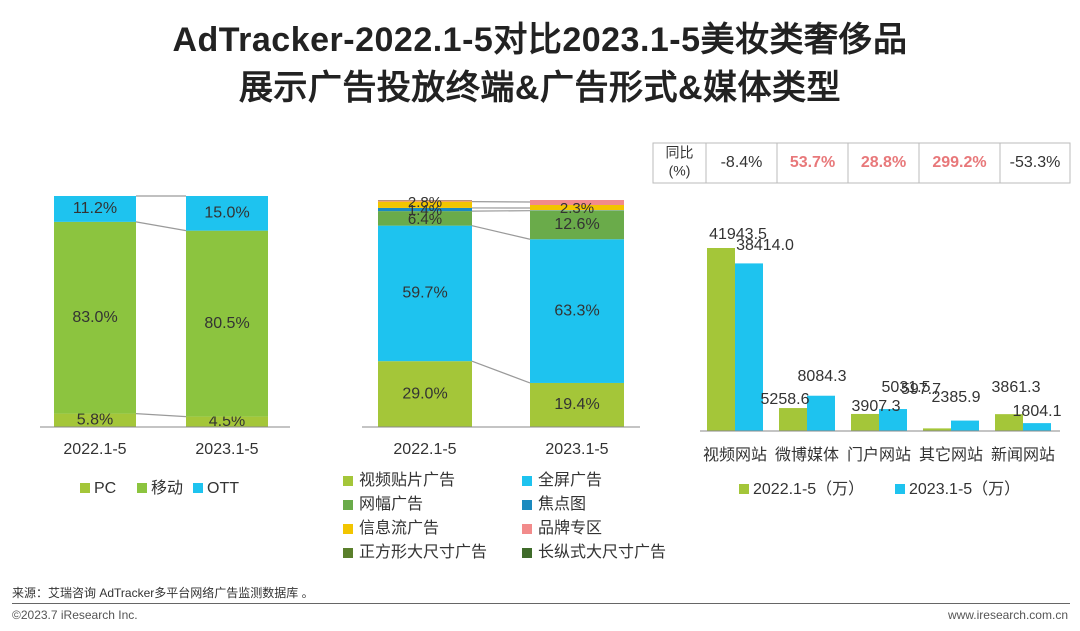  What do you see at coordinates (959, 162) in the screenshot?
I see `yoy-value: 299.2%` at bounding box center [959, 162].